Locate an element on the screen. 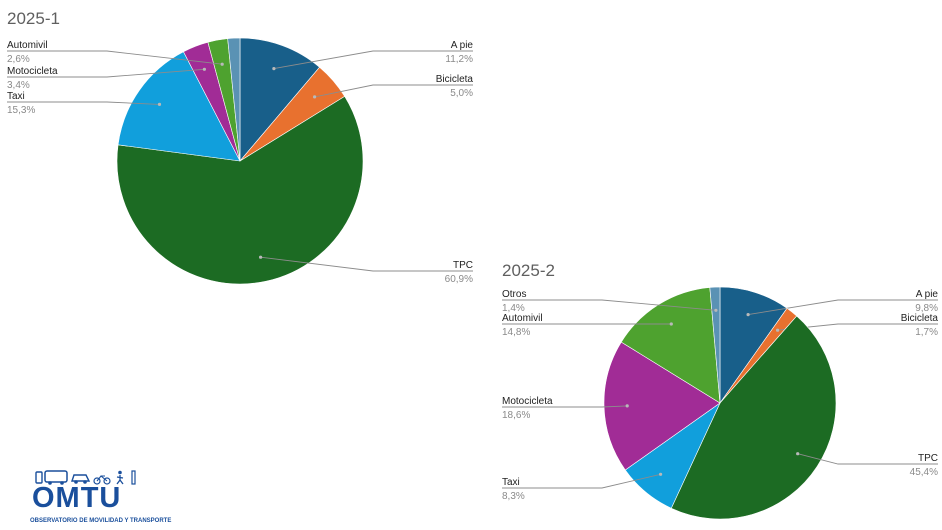 This screenshot has height=530, width=942. pie-slice-otros is located at coordinates (715, 345).